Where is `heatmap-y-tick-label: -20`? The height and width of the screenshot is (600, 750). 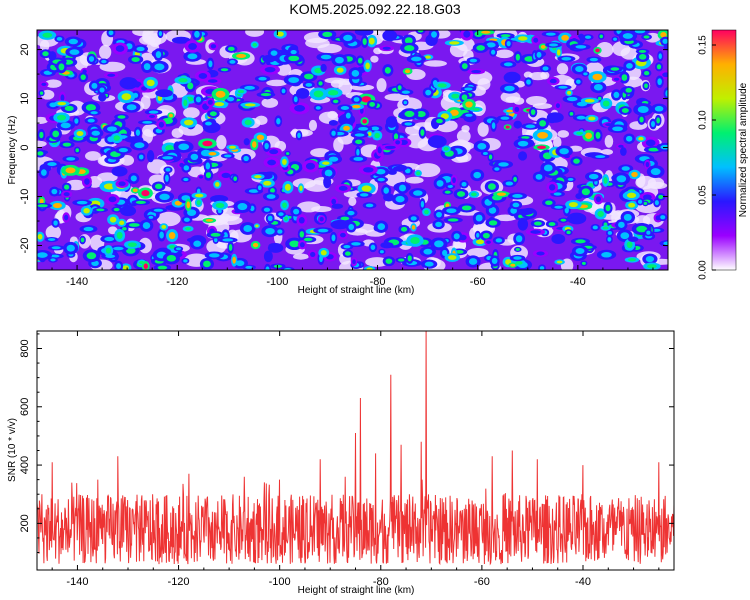 heatmap-y-tick-label: -20 is located at coordinates (25, 246).